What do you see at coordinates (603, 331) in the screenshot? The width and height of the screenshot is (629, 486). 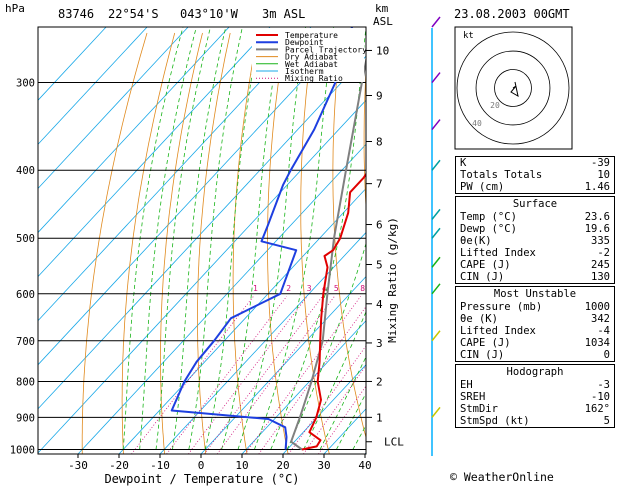 I see `most-unstable-value: -4` at bounding box center [603, 331].